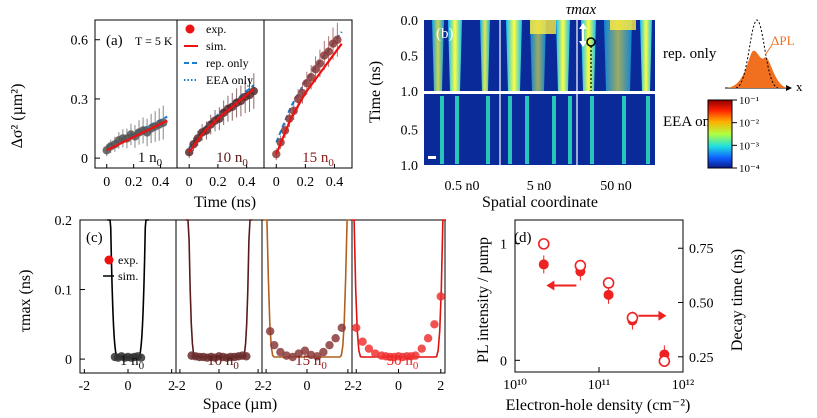  What do you see at coordinates (701, 358) in the screenshot?
I see `y-tick-label-right: 0.25` at bounding box center [701, 358].